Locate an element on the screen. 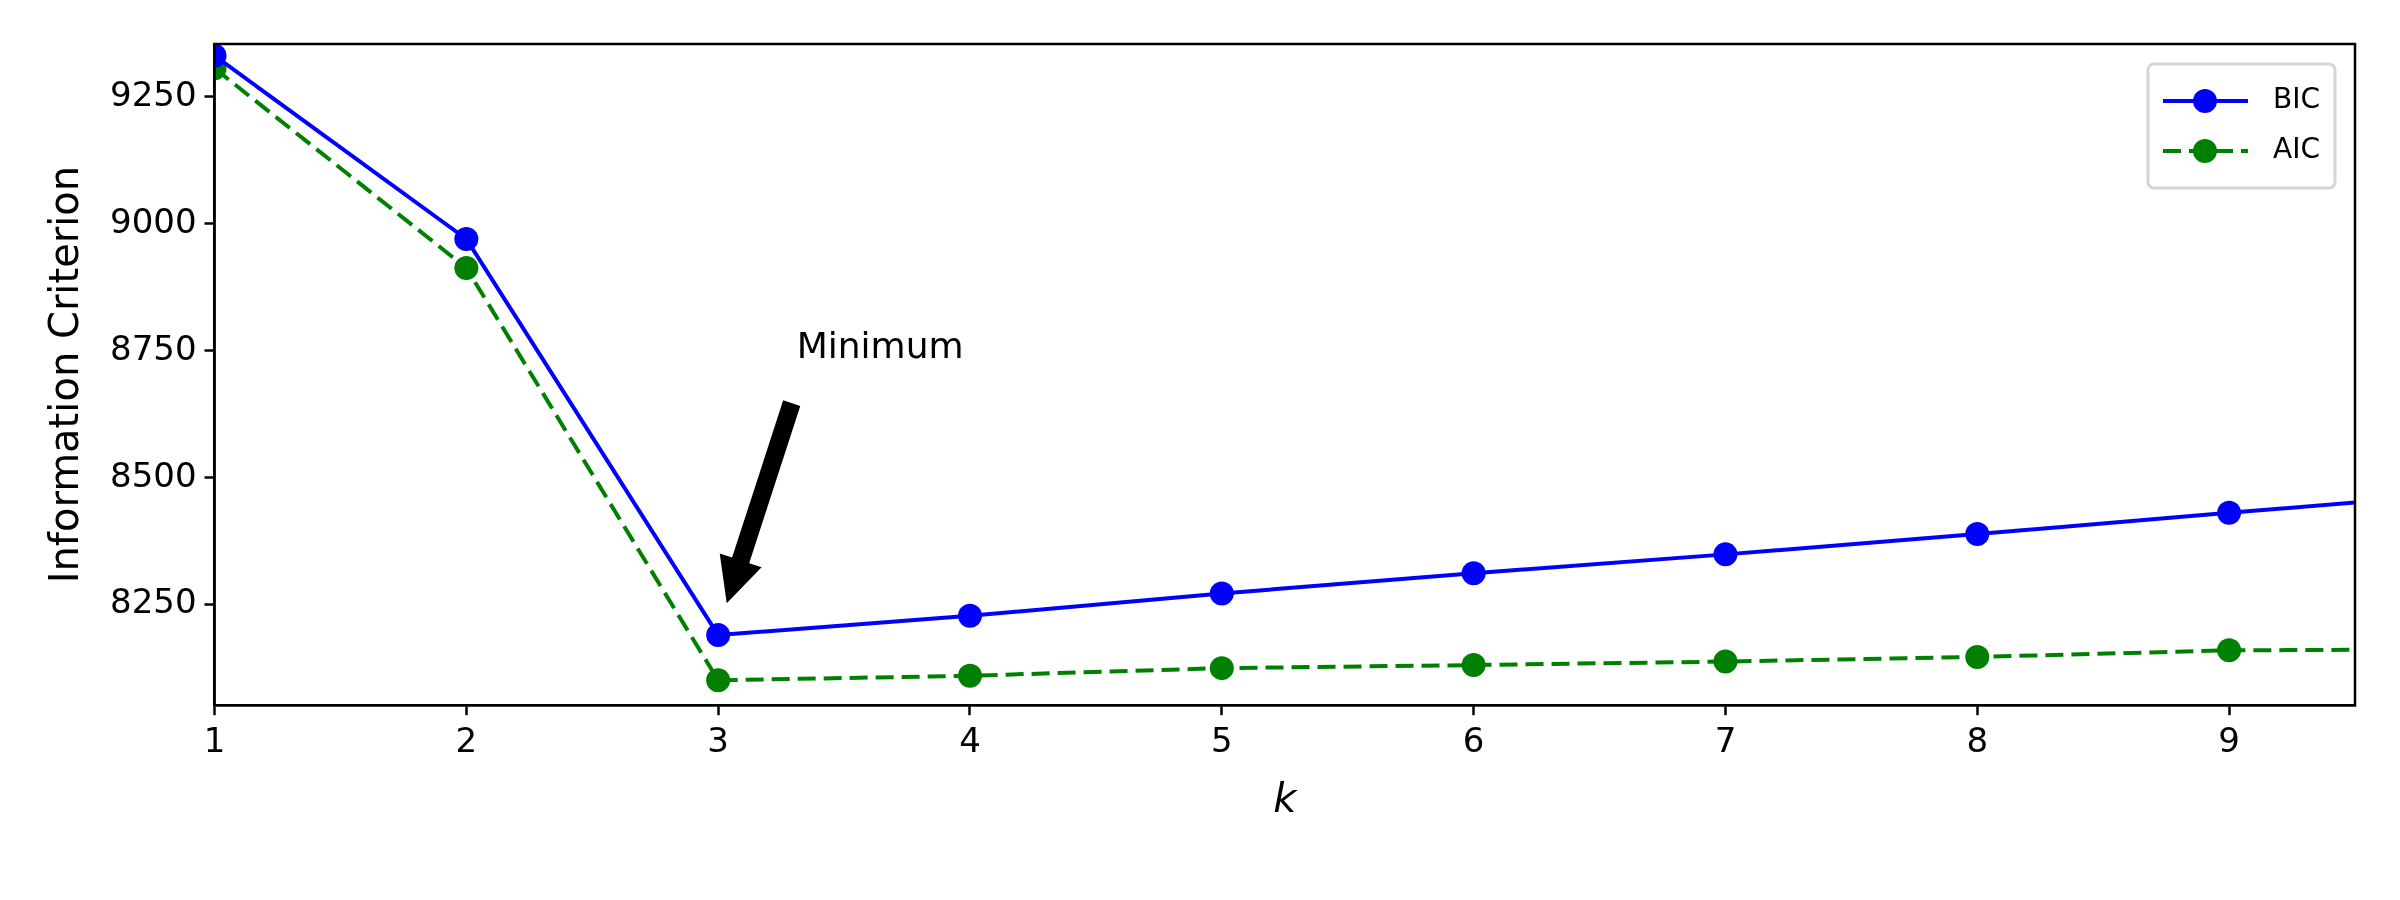  y-axis-title: Information Criterion is located at coordinates (64, 374).